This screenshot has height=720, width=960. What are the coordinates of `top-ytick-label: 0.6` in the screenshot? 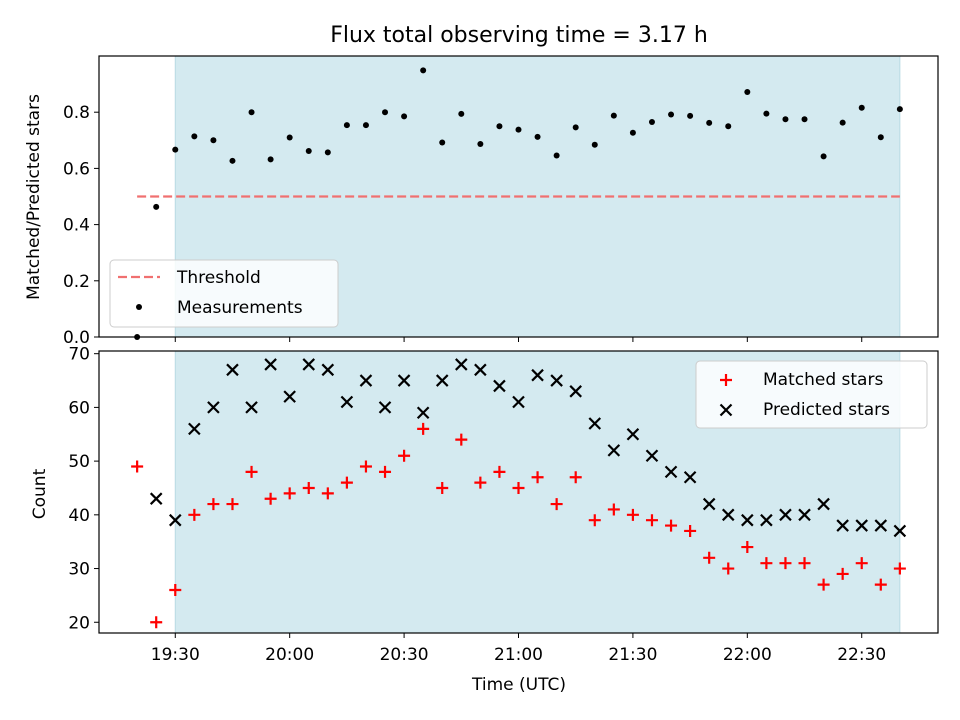 It's located at (76, 169).